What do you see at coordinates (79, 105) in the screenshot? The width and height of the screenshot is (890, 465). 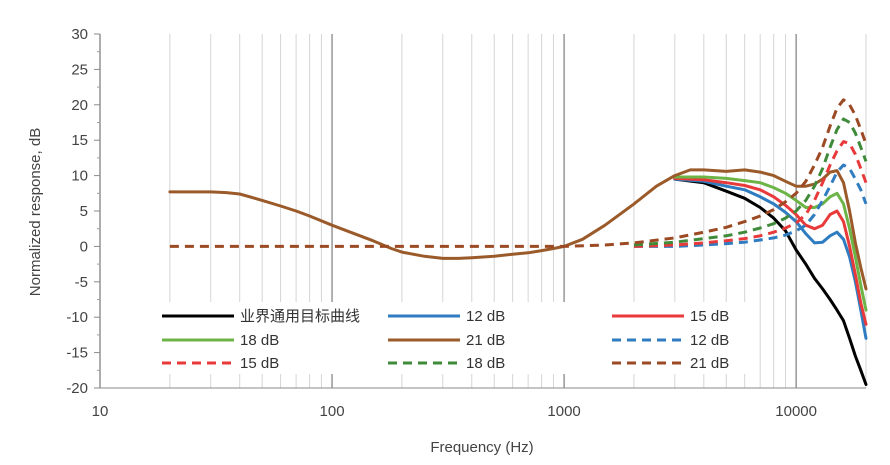 I see `y-tick-label: 20` at bounding box center [79, 105].